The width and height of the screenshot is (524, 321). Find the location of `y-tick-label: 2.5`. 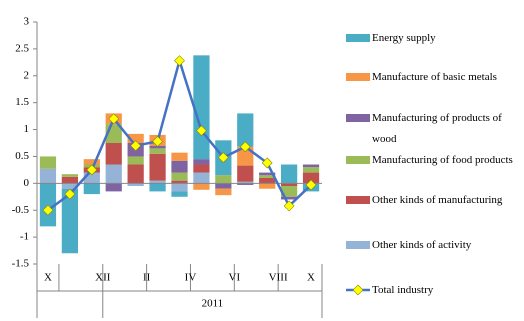

y-tick-label: 2.5 is located at coordinates (22, 48).